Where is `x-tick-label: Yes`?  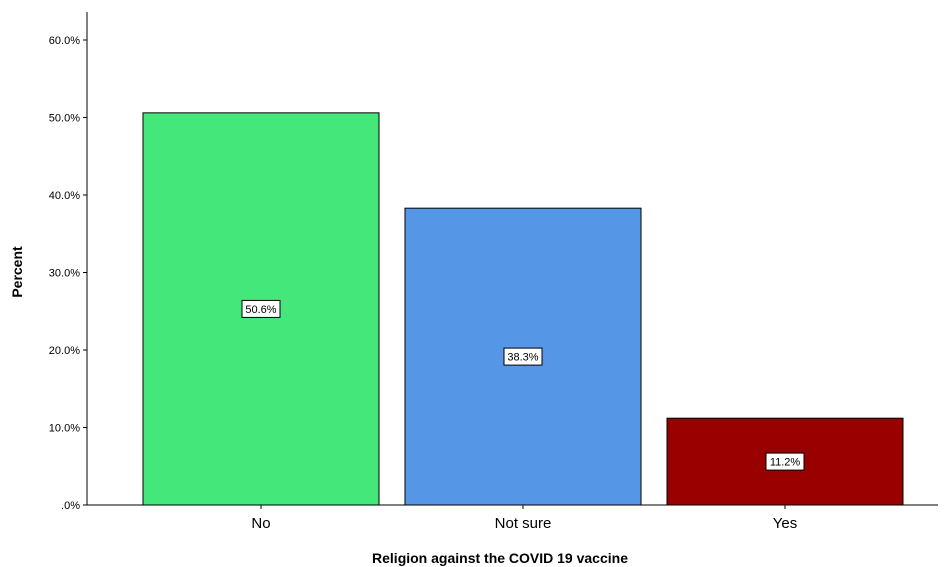 x-tick-label: Yes is located at coordinates (785, 523).